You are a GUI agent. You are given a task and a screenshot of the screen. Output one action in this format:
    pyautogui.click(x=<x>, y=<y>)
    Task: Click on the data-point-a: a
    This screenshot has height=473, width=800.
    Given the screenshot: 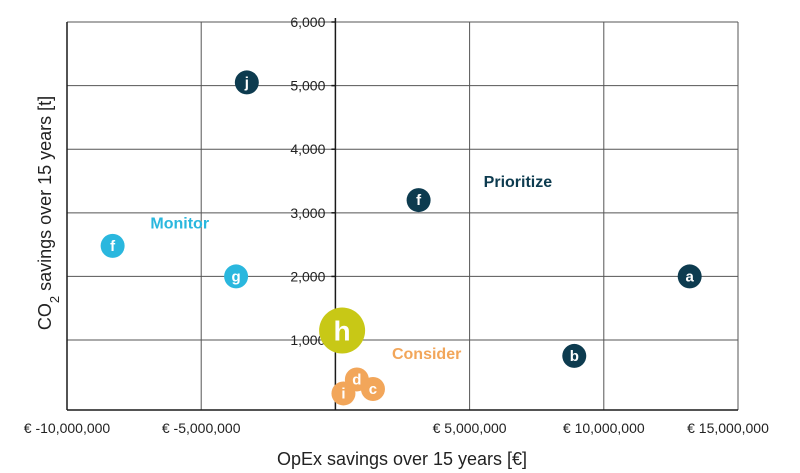 What is the action you would take?
    pyautogui.click(x=689, y=276)
    